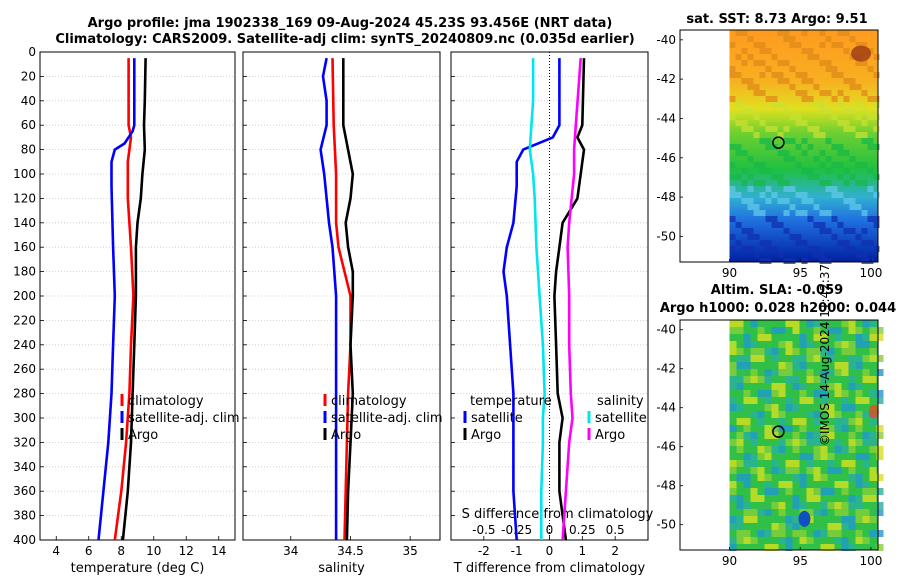 Image resolution: width=900 pixels, height=580 pixels. I want to click on x-tick-label: 10, so click(153, 551).